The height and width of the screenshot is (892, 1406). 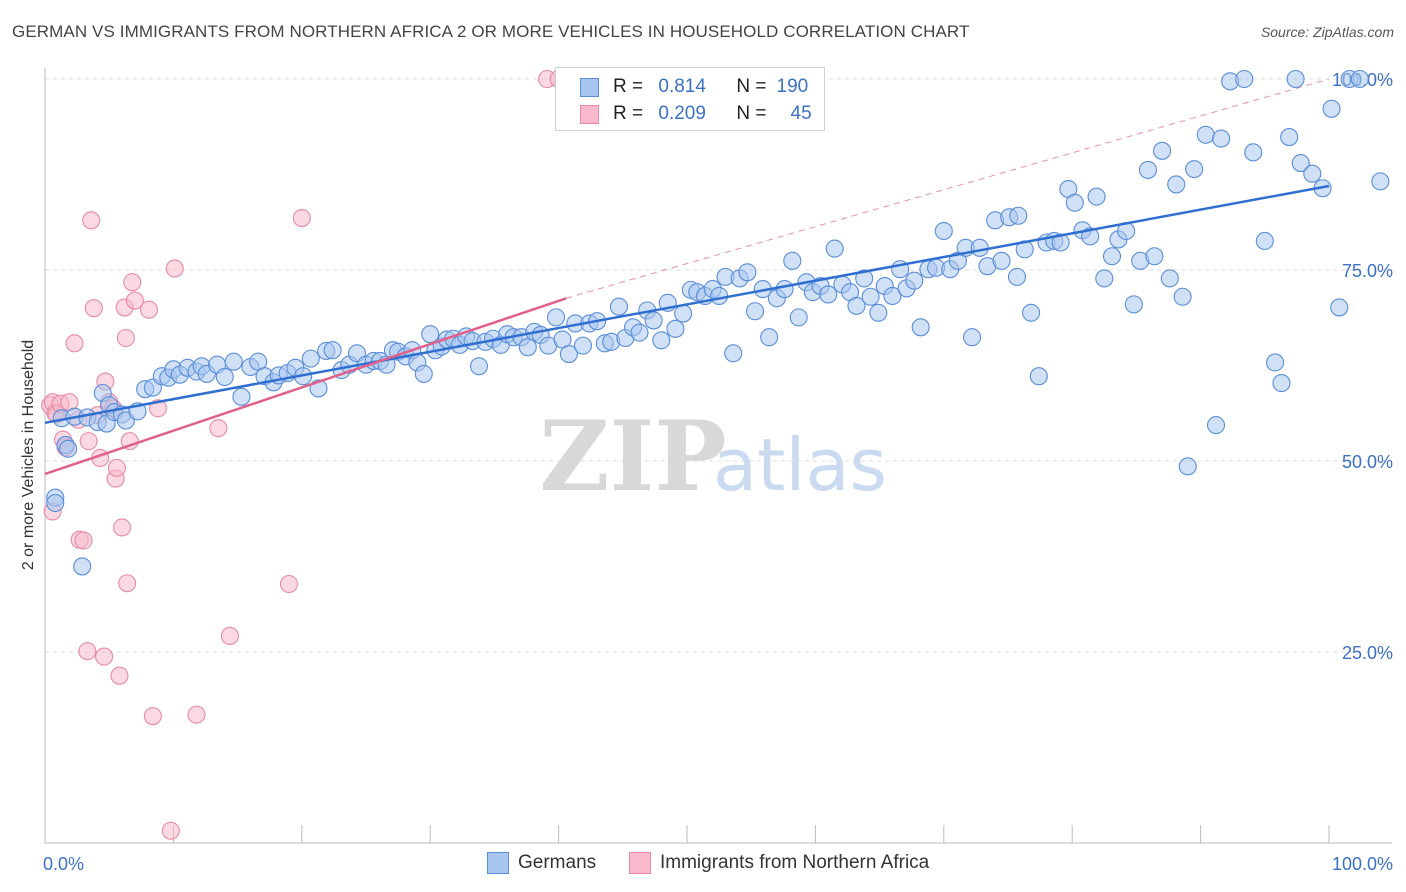 I want to click on legend-germans: Germans, so click(x=541, y=863).